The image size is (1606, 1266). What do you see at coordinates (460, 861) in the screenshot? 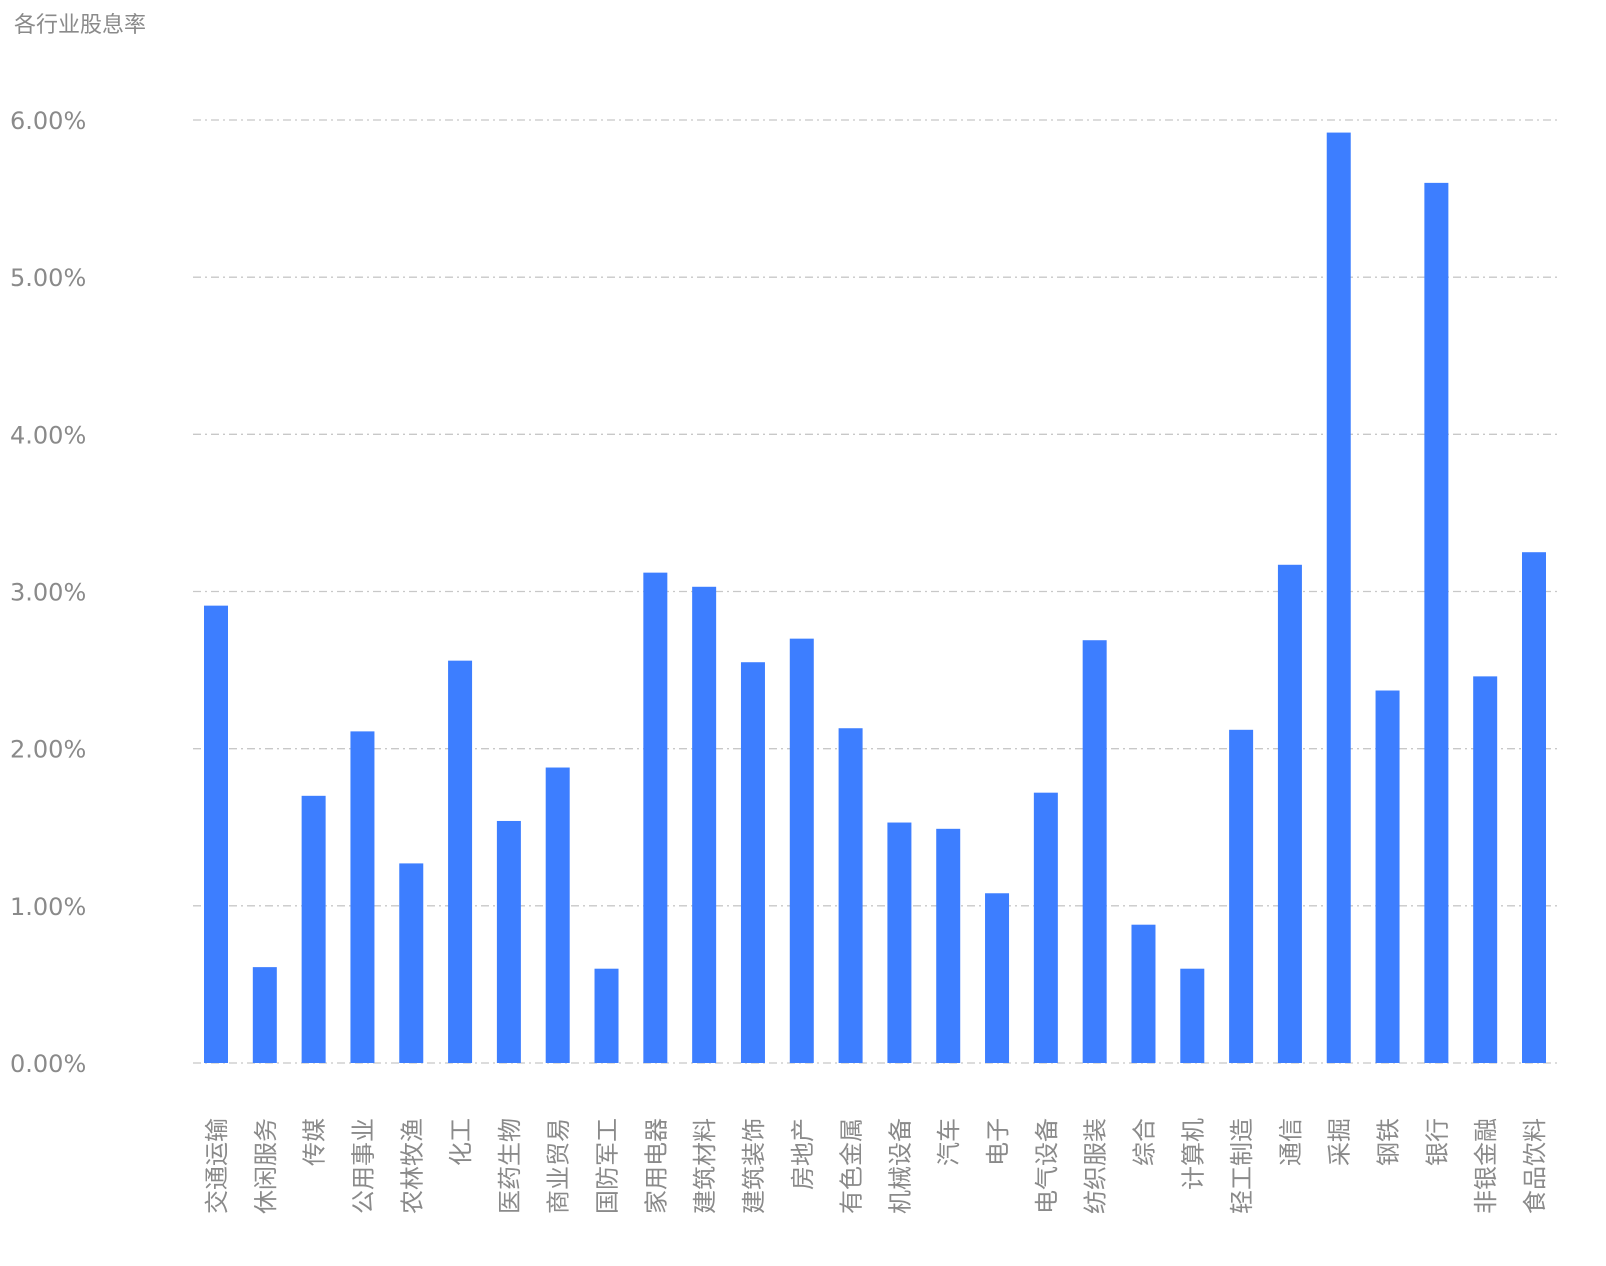
I see `bar-化工` at bounding box center [460, 861].